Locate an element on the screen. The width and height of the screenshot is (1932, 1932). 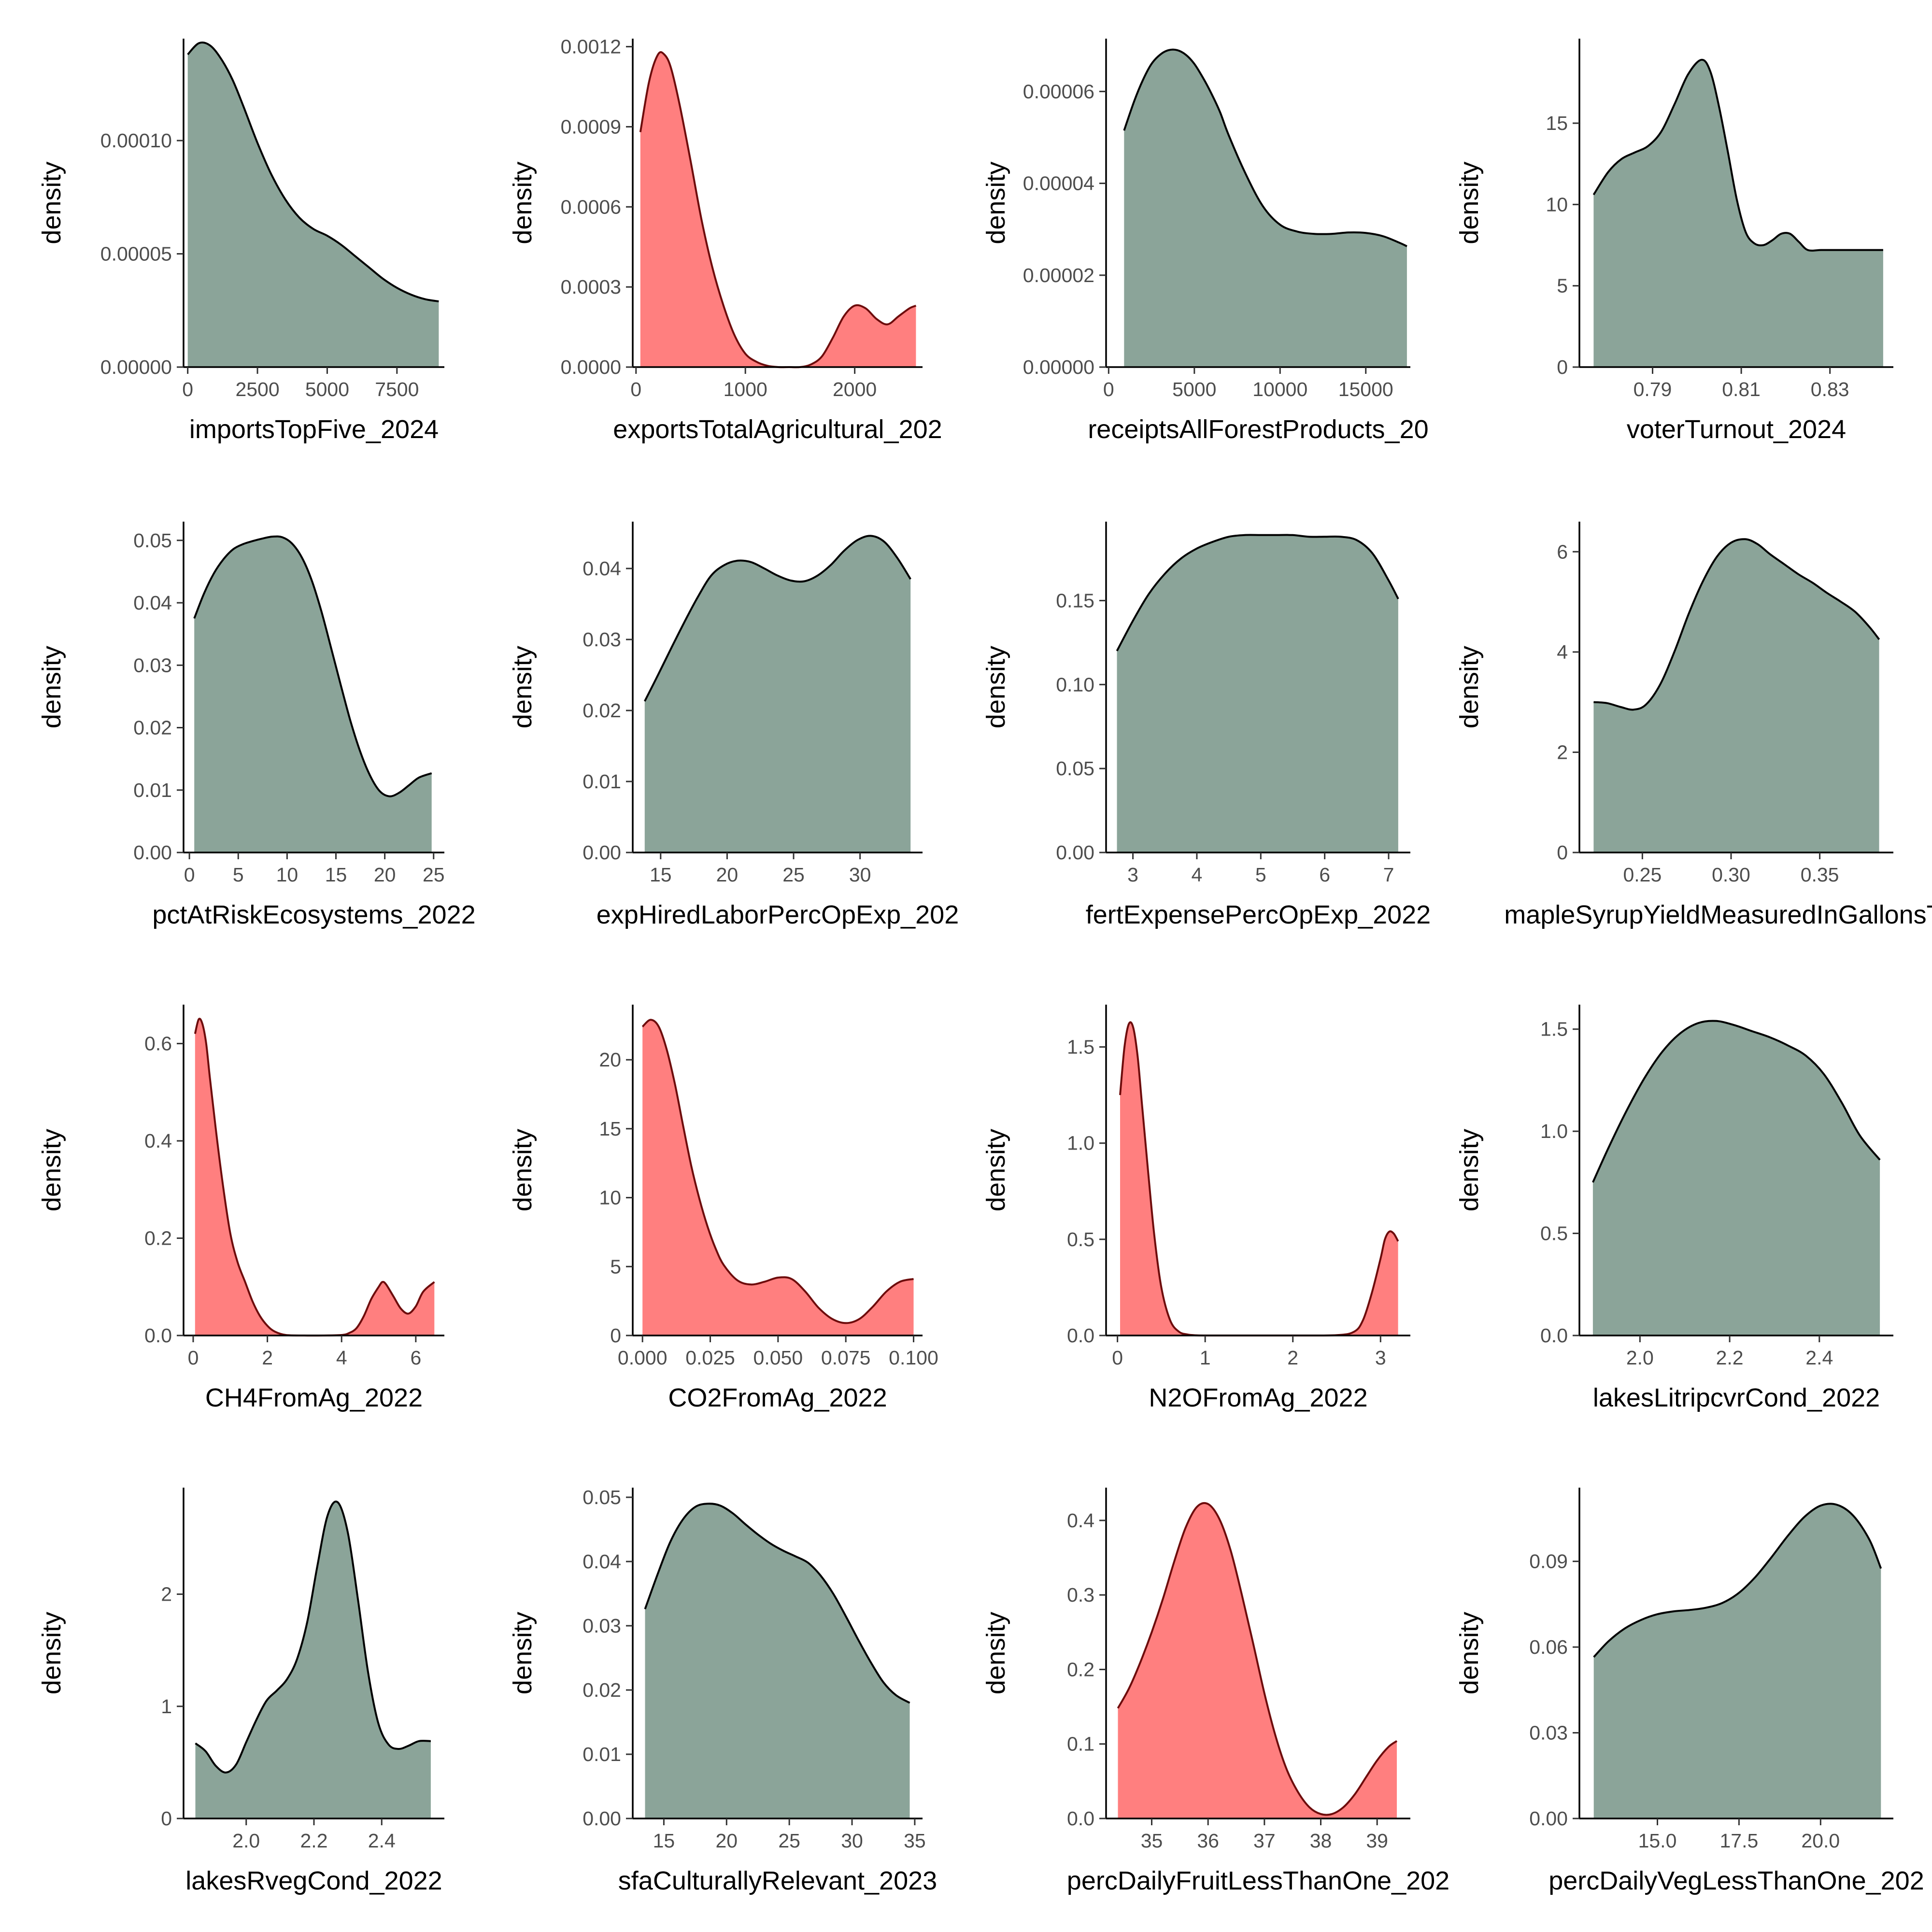
x-axis-title: percDailyFruitLessThanOne_202 is located at coordinates (1258, 1880).